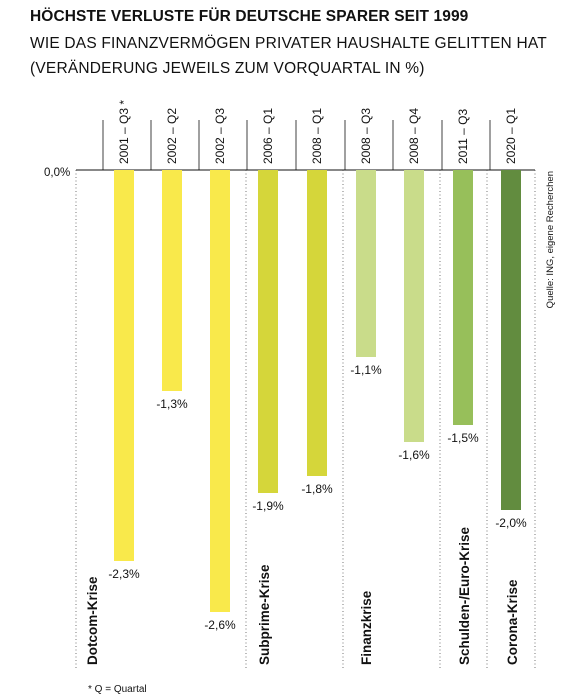 The height and width of the screenshot is (700, 570). Describe the element at coordinates (92, 620) in the screenshot. I see `crisis-group-label: Dotcom-Krise` at that location.